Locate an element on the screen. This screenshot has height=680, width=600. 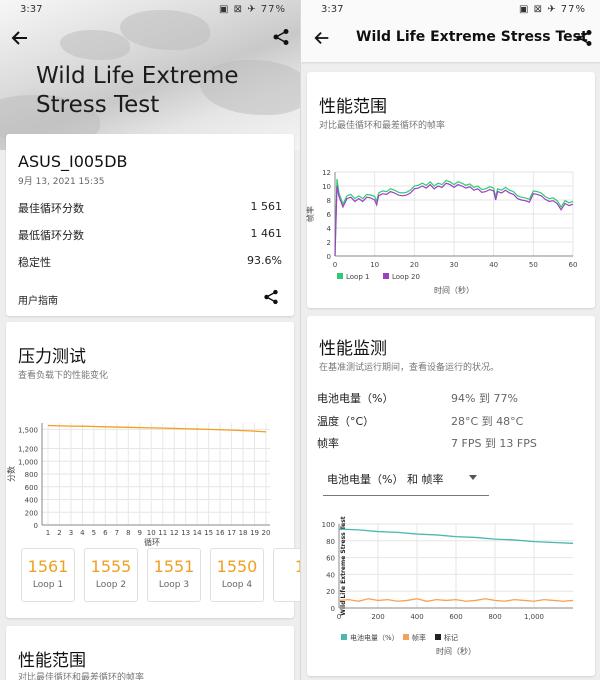
y-tick-label: 1,500 is located at coordinates (28, 430).